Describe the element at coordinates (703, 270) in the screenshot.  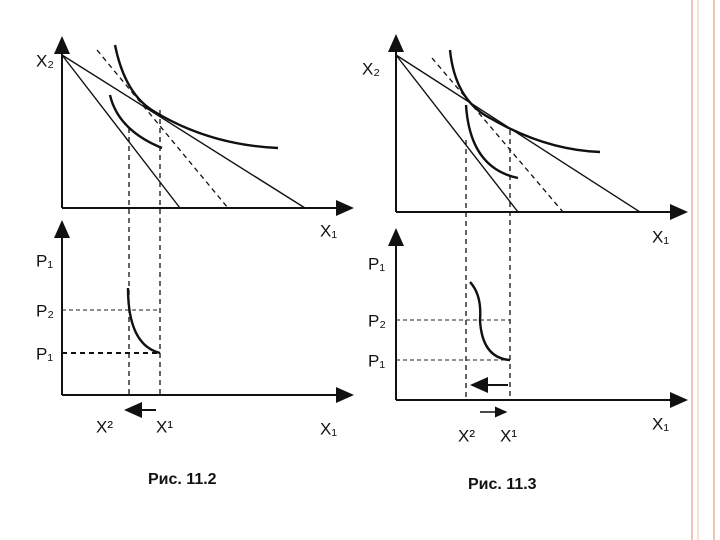
I see `border-decoration` at that location.